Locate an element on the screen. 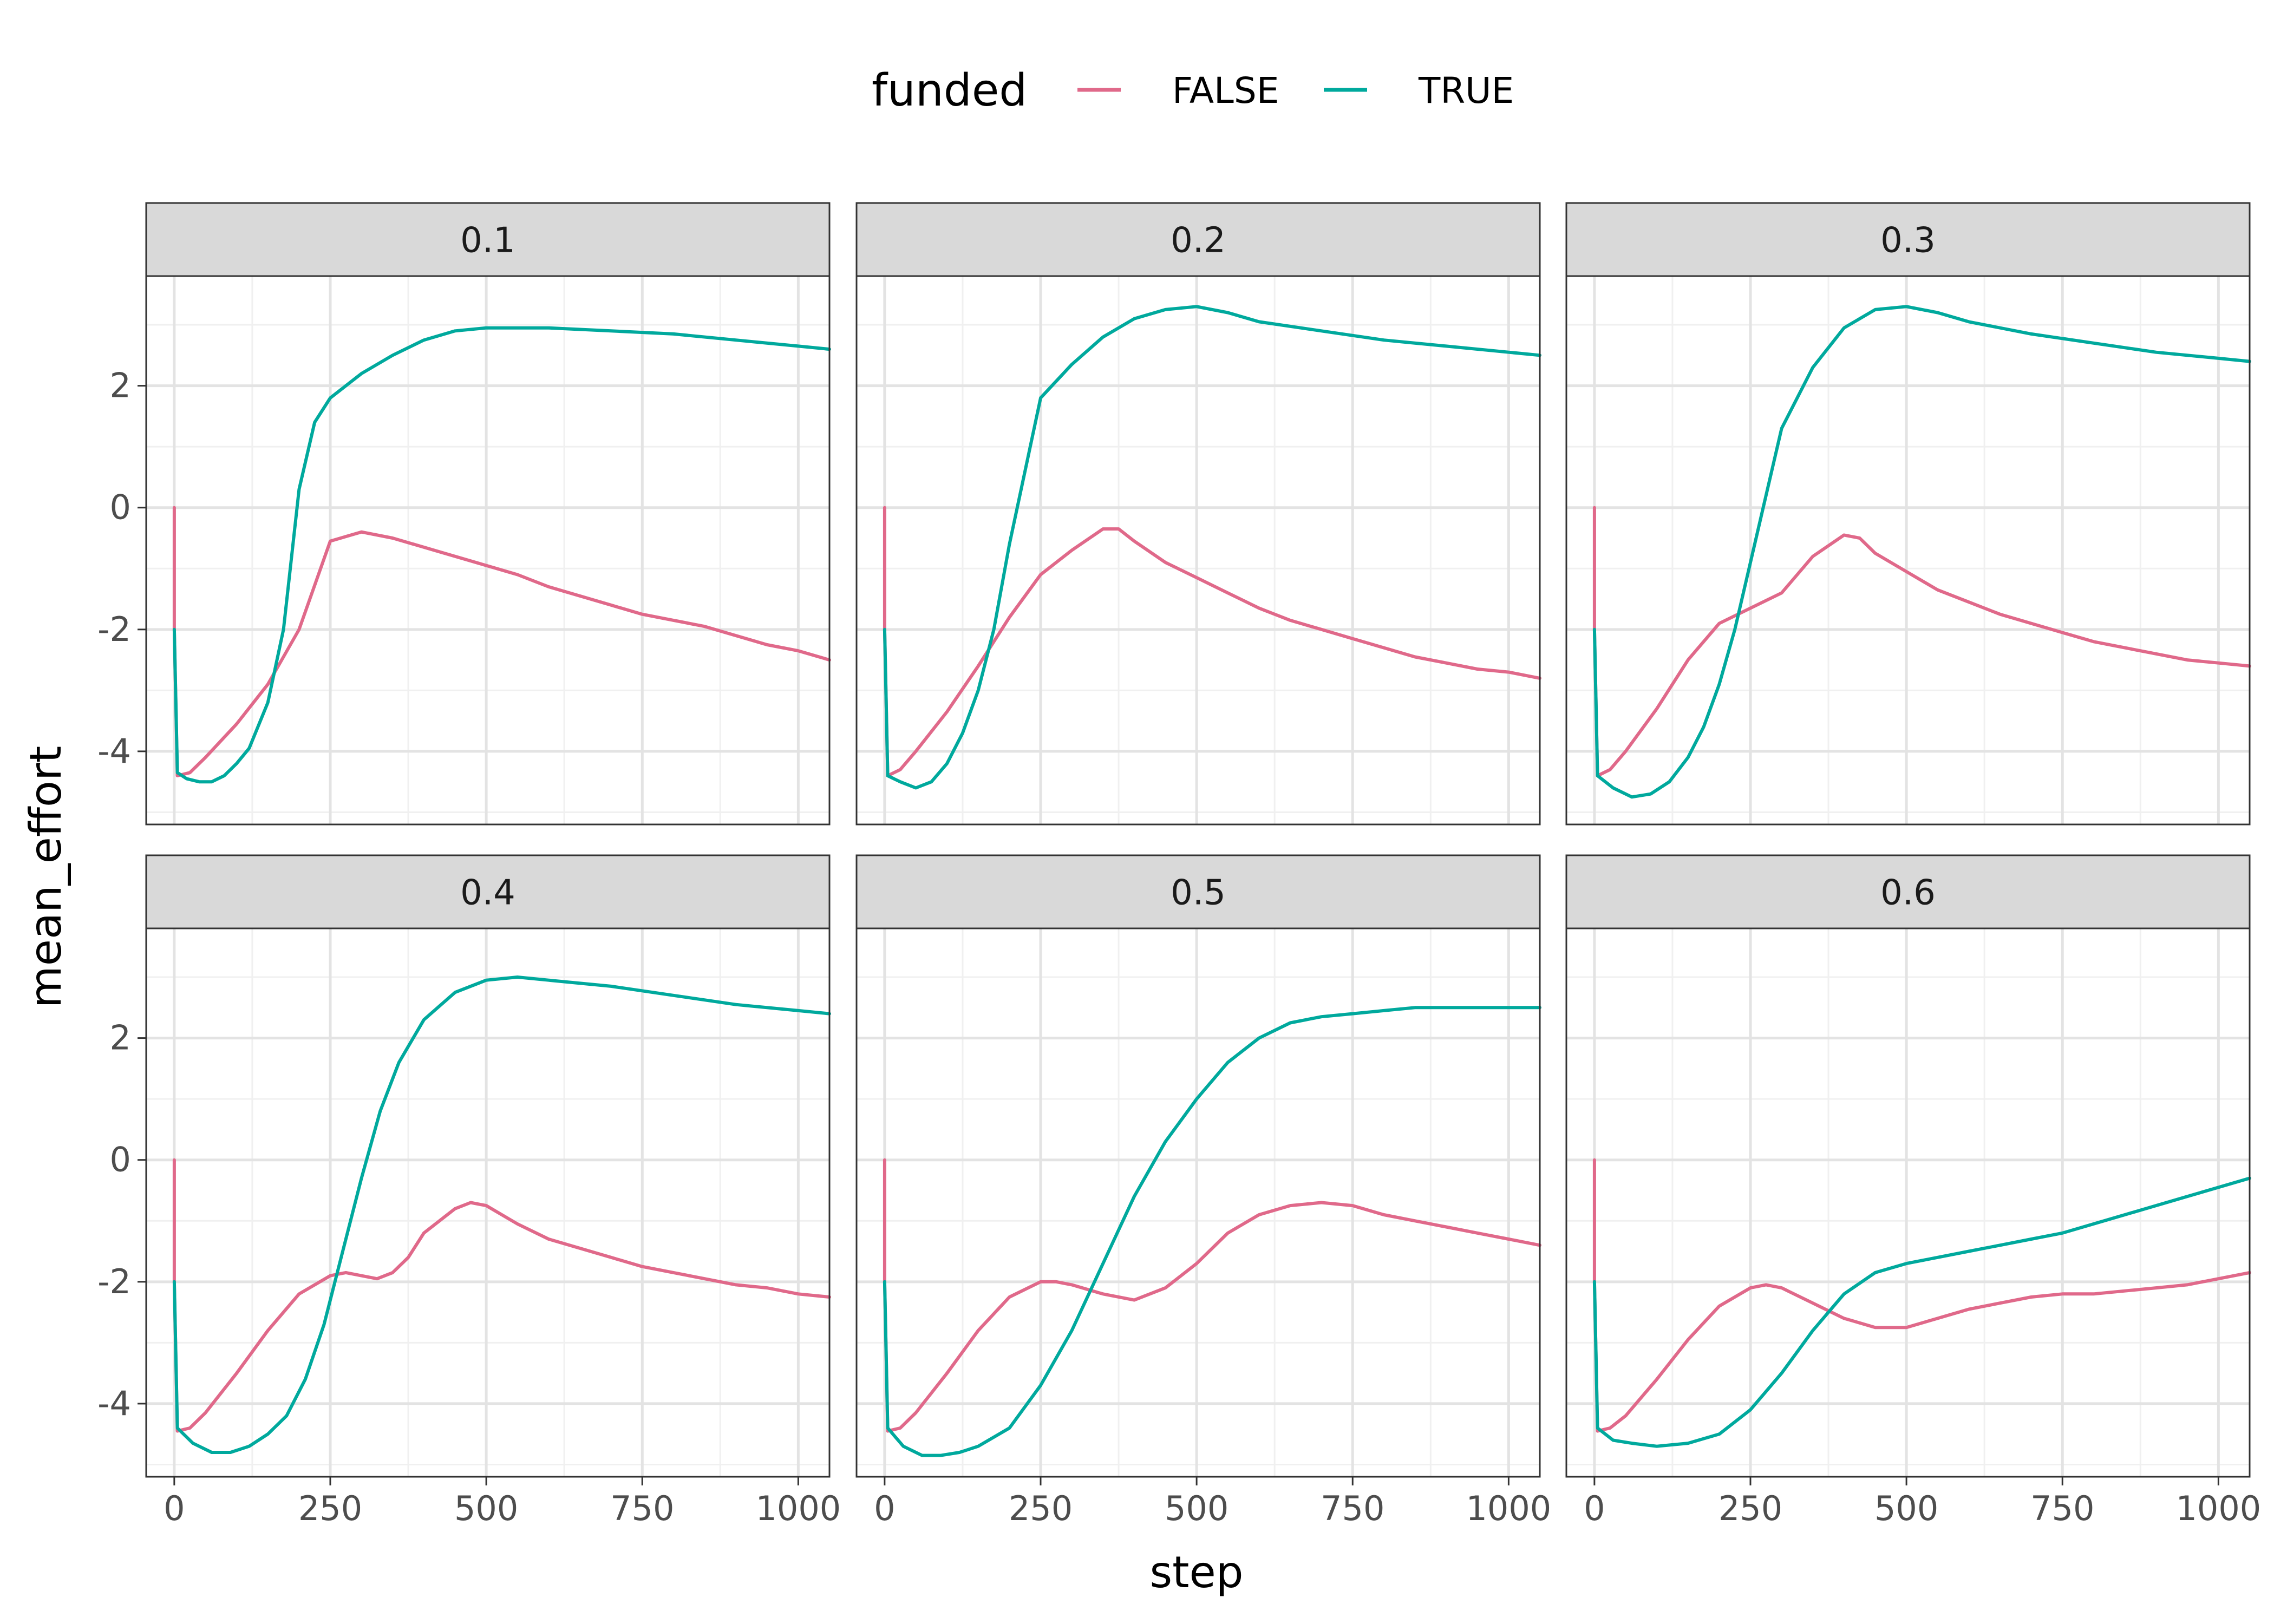 This screenshot has height=1624, width=2274. facet-strip-label: 0.5 is located at coordinates (1199, 893).